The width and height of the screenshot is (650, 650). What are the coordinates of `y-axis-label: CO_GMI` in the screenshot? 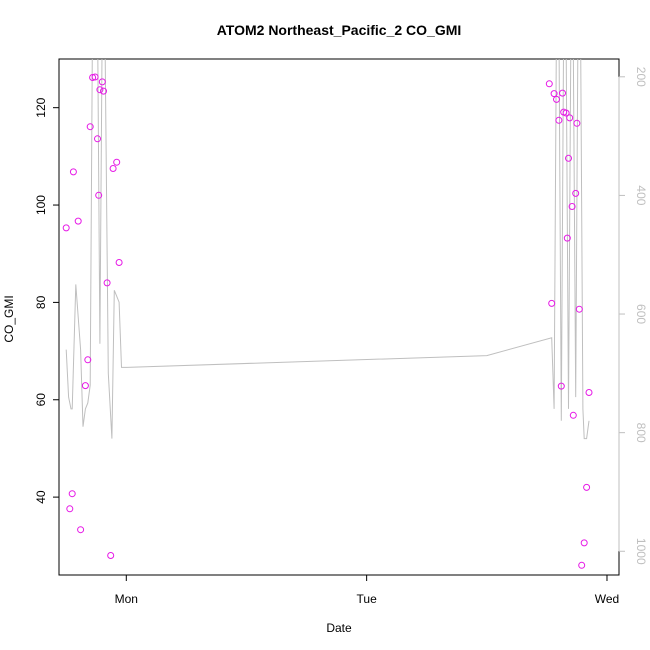 It's located at (9, 318).